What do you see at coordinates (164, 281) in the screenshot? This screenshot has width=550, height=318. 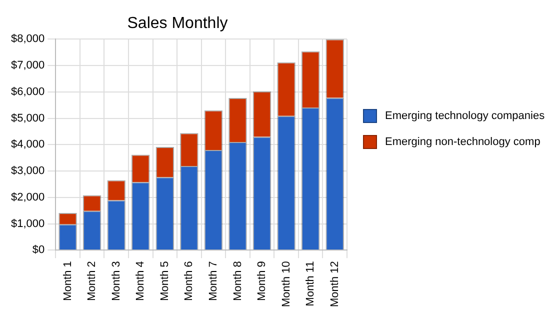 I see `x-tick-label: Month 5` at bounding box center [164, 281].